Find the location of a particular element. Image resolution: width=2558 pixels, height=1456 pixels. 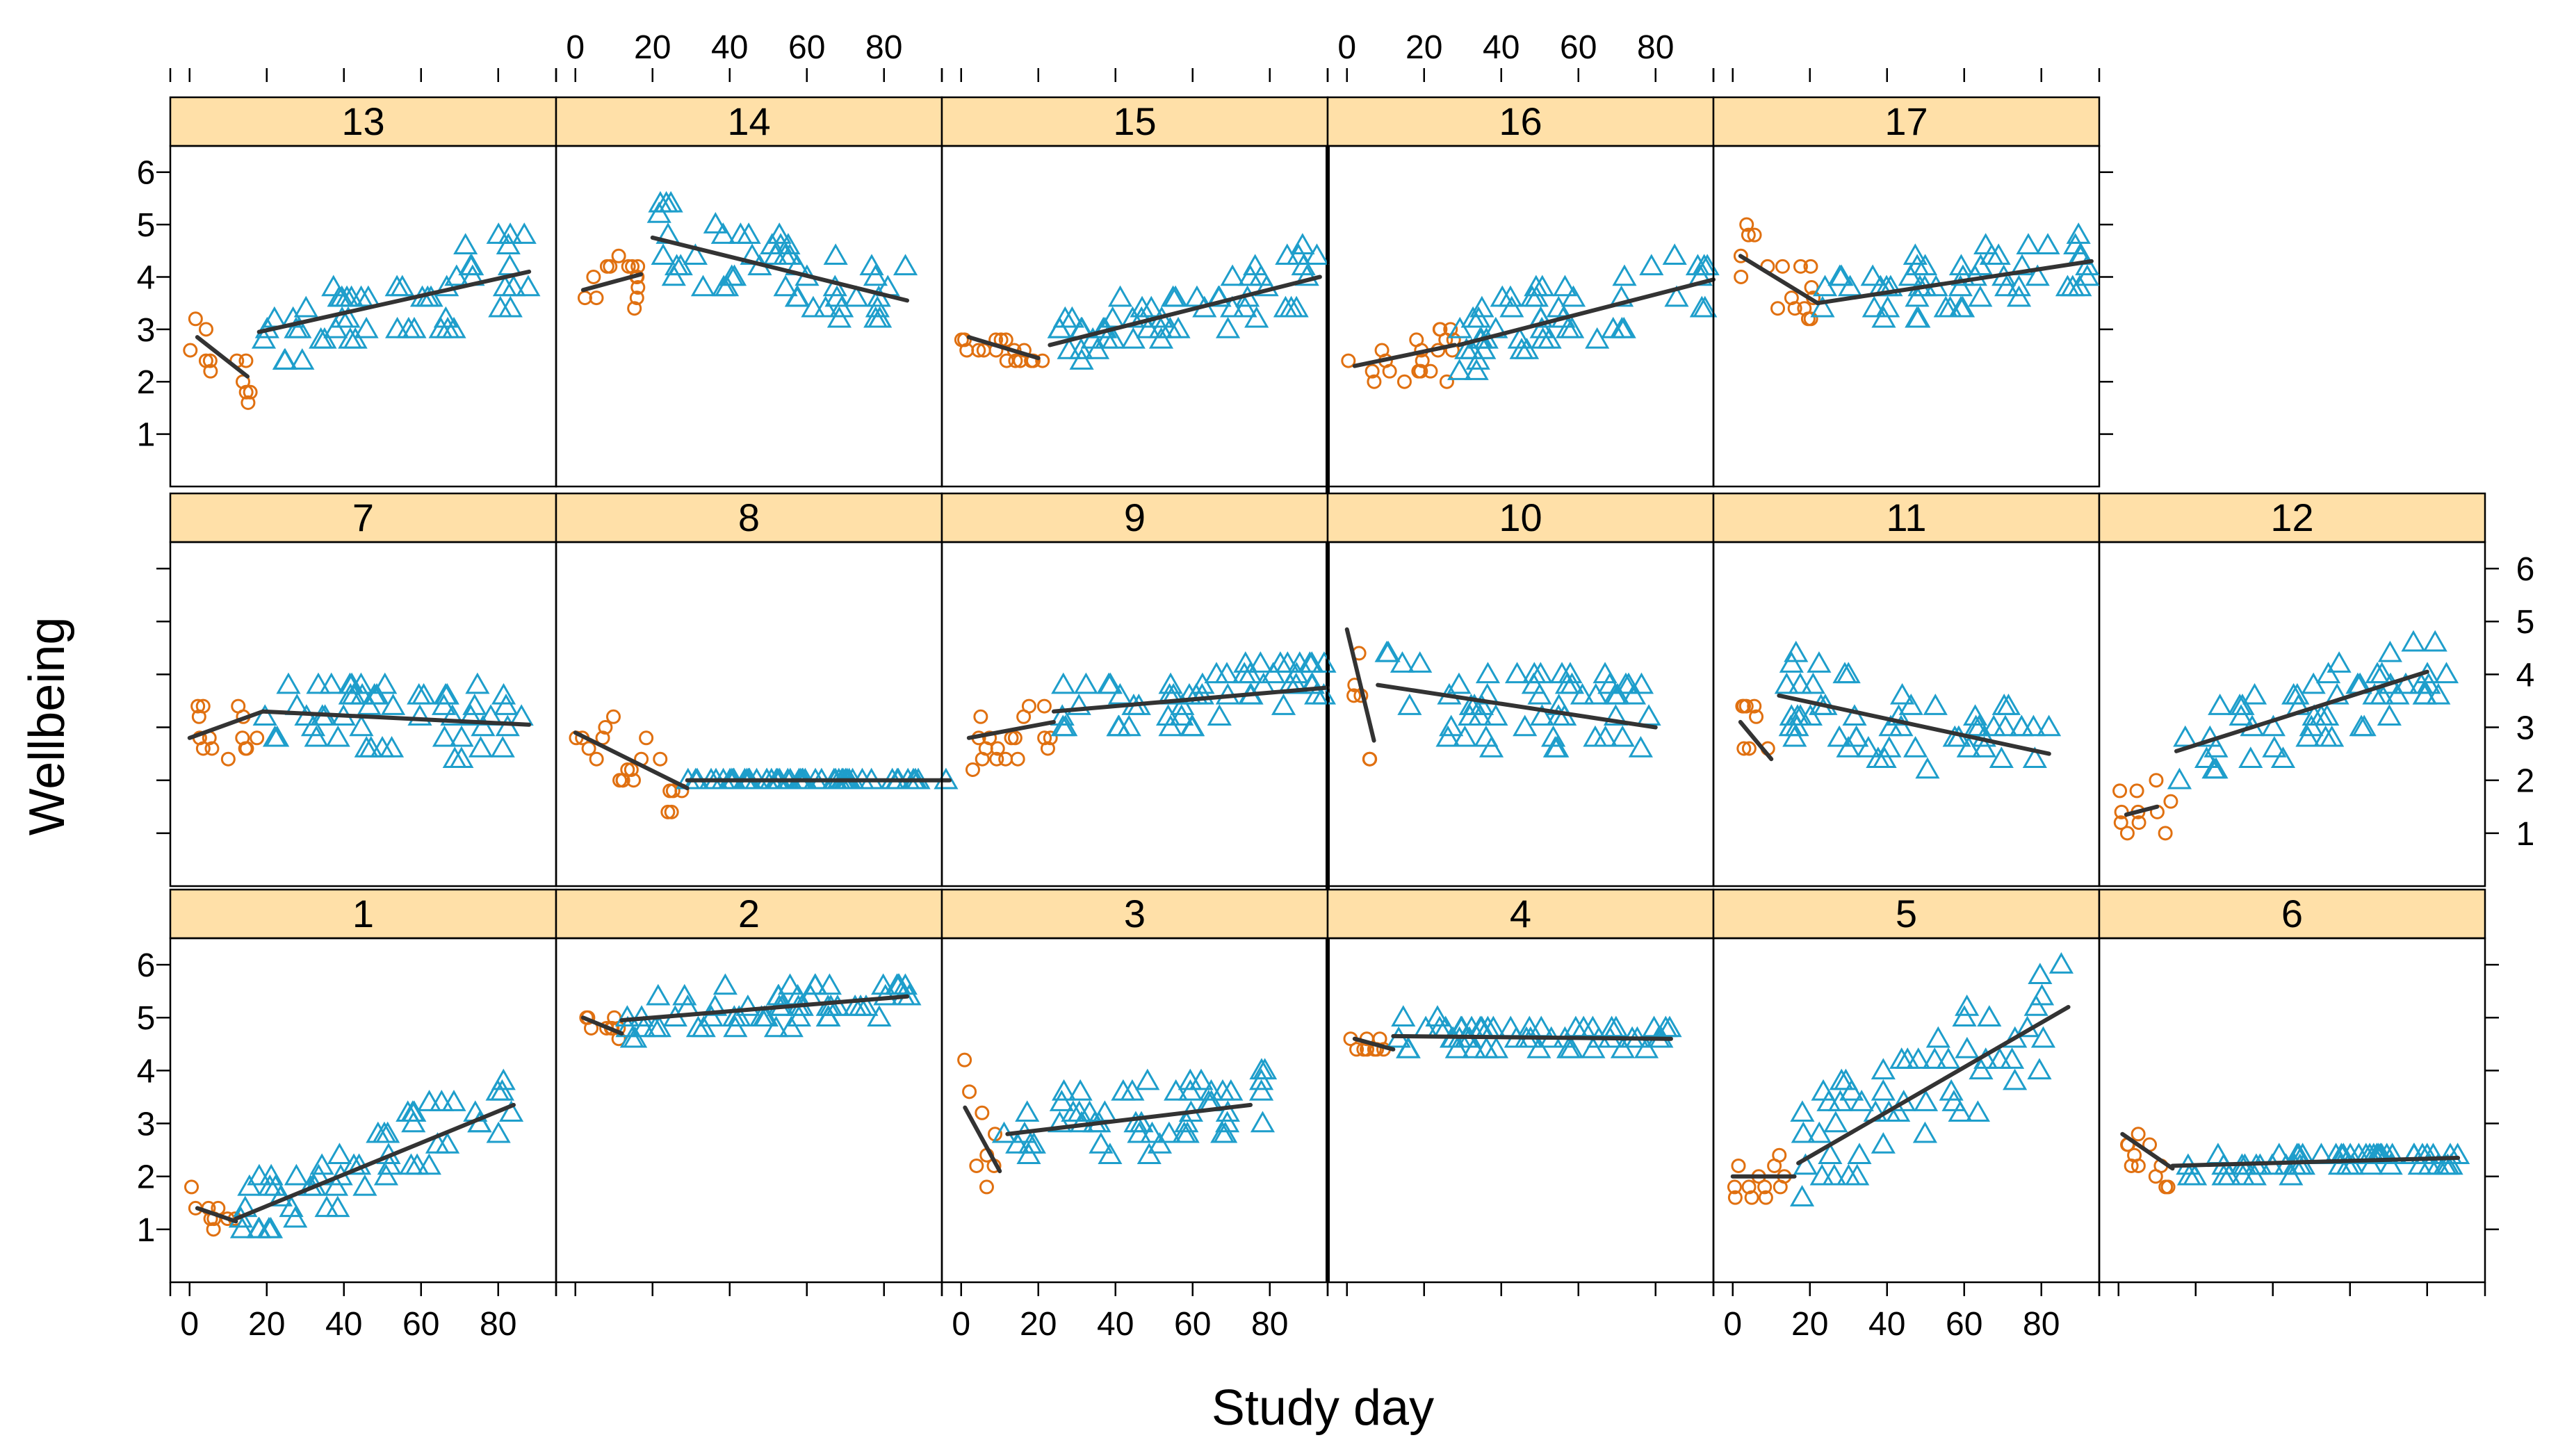

x-tick-label: 60 is located at coordinates (1192, 1324).